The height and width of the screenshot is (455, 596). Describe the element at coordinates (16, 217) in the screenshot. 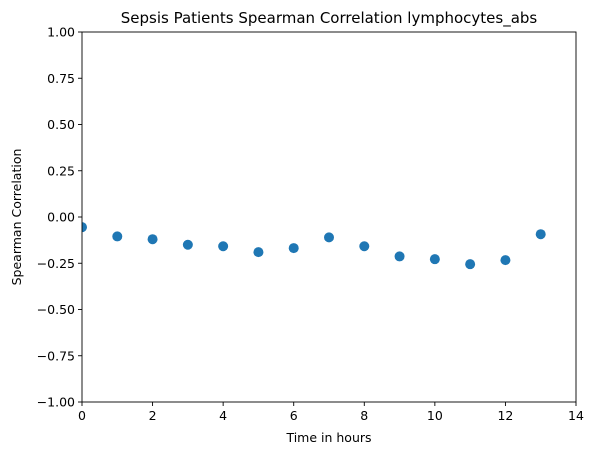

I see `y-axis-label: Spearman Correlation` at that location.